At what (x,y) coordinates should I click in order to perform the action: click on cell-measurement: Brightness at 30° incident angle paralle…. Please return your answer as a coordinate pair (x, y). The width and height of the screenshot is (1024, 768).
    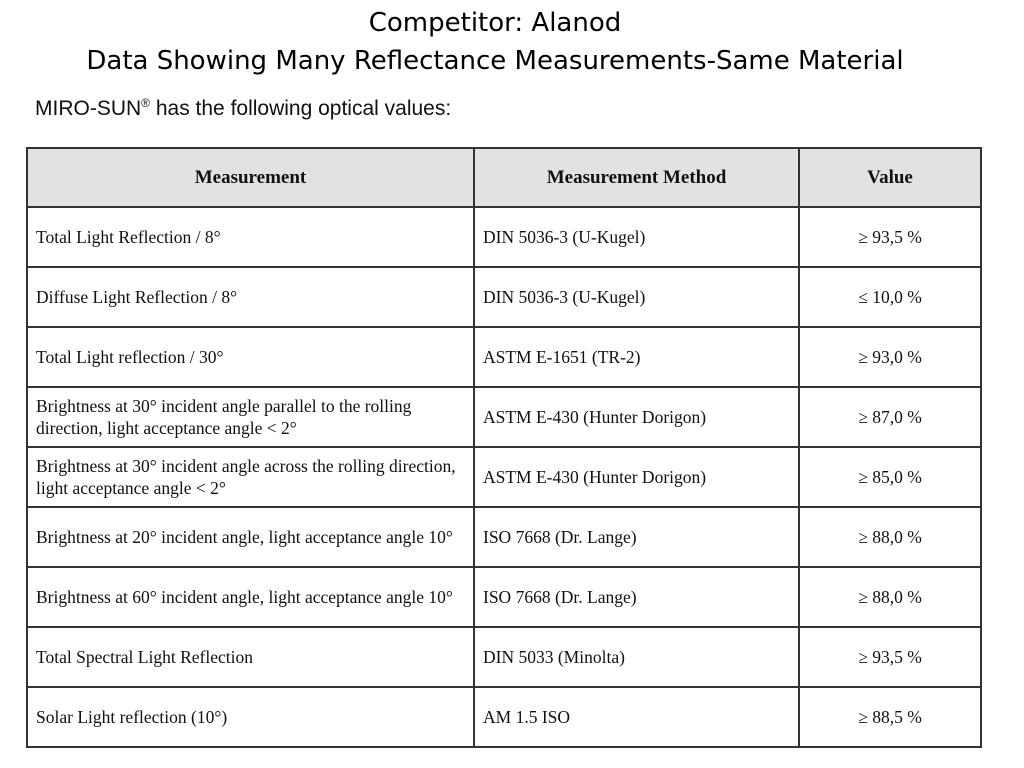
    Looking at the image, I should click on (250, 417).